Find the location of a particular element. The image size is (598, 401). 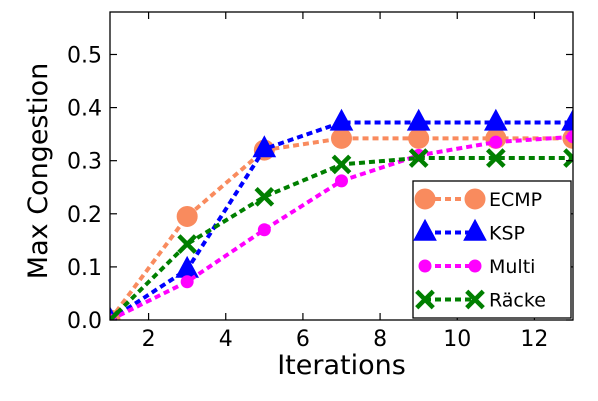

legend-label: Räcke is located at coordinates (517, 301).